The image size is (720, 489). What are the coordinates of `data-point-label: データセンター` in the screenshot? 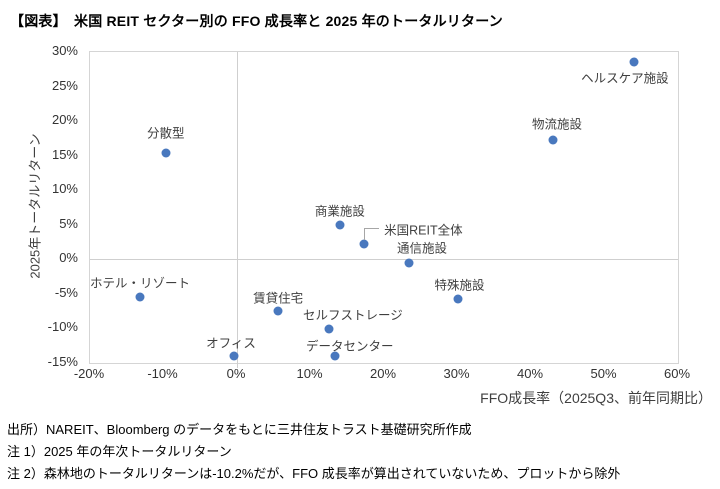 It's located at (349, 346).